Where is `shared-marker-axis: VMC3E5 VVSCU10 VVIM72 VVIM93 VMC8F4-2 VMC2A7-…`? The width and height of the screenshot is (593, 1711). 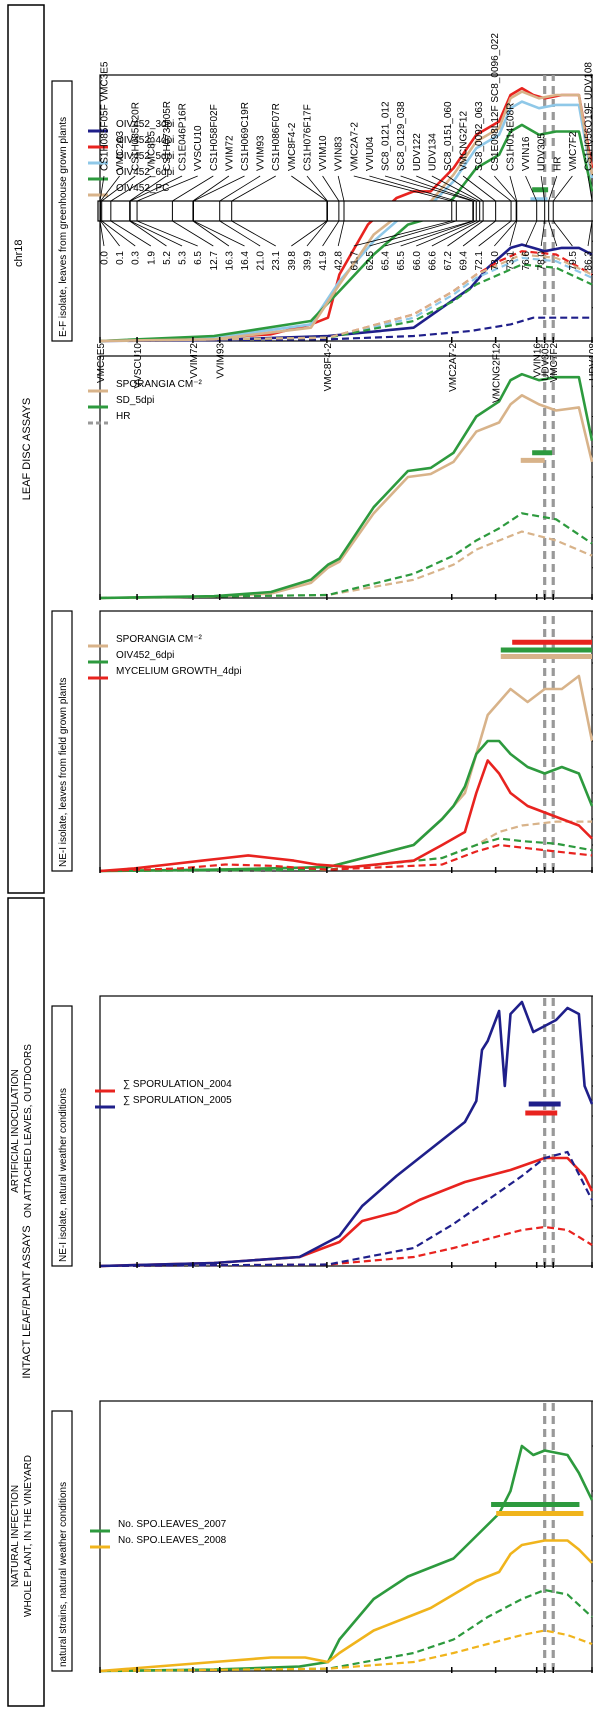
shared-marker-axis: VMC3E5 VVSCU10 VVIM72 VVIM93 VMC8F4-2 VMC2A7-… is located at coordinates (344, 373).